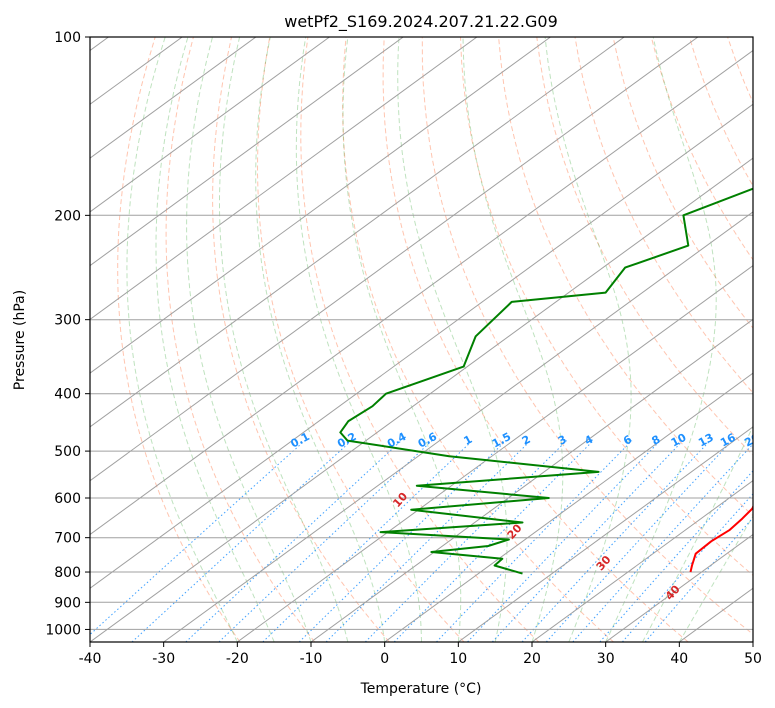  I want to click on x-tick-label: 10, so click(458, 659).